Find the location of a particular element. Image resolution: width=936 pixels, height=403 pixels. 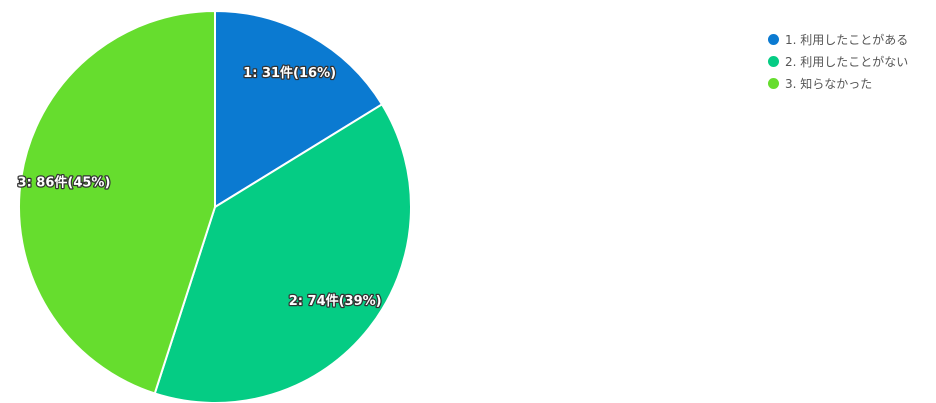

data-label-3: 3: 86件(45%) is located at coordinates (64, 183).